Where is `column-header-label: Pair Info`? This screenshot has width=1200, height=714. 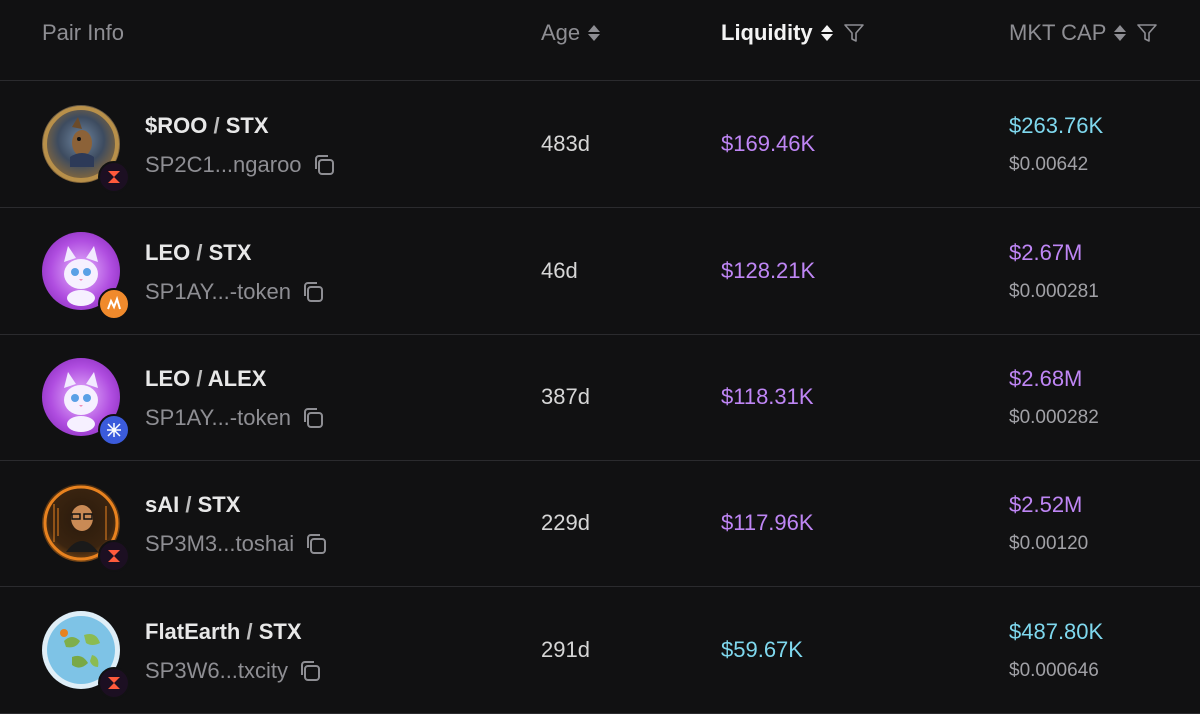
column-header-label: Pair Info is located at coordinates (83, 32).